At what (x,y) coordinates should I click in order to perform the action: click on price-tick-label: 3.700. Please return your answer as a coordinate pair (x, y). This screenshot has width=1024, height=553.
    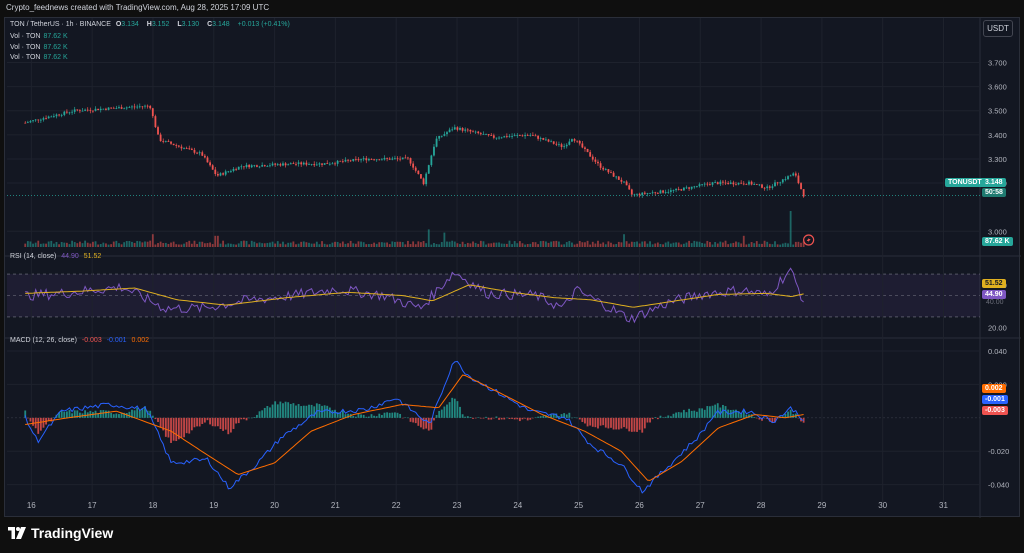
    Looking at the image, I should click on (997, 62).